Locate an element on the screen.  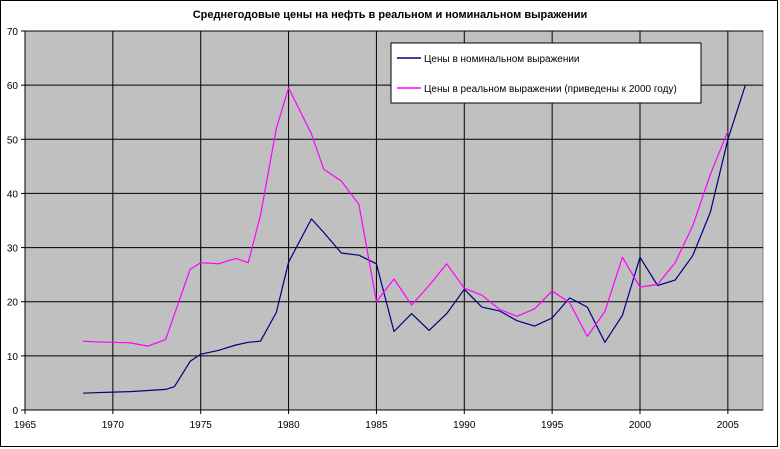
x-tick-label: 1965 is located at coordinates (25, 425).